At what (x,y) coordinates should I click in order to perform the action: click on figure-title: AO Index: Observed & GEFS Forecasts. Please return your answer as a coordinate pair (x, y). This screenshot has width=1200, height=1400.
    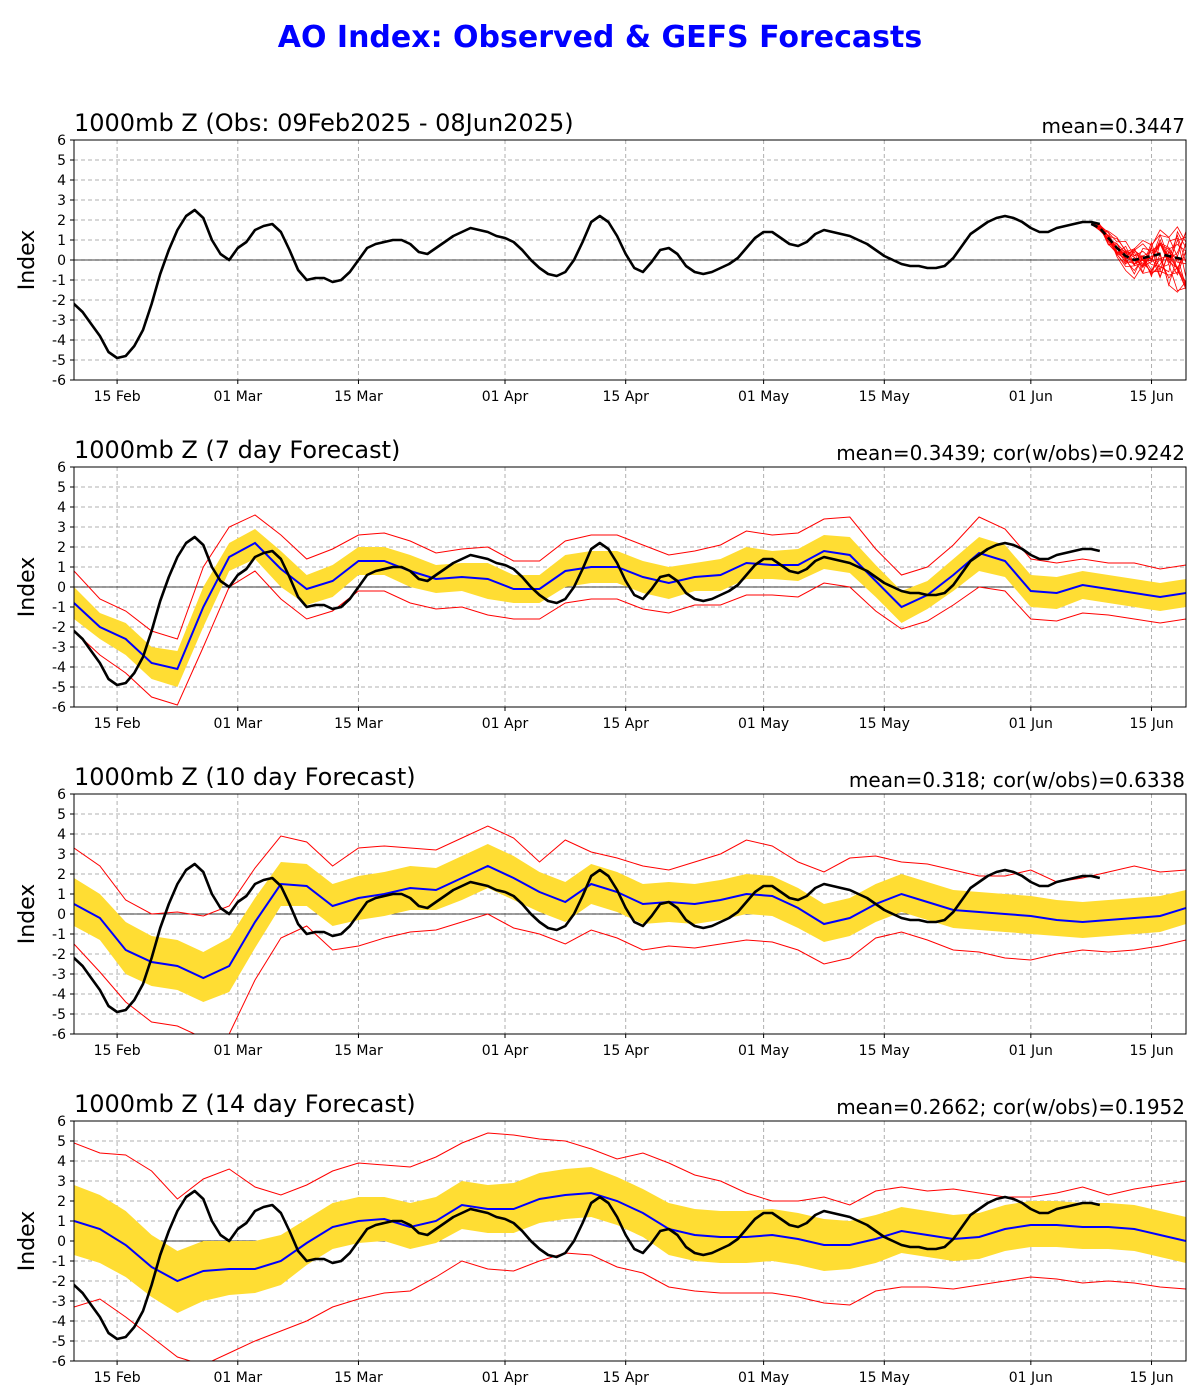
    Looking at the image, I should click on (600, 37).